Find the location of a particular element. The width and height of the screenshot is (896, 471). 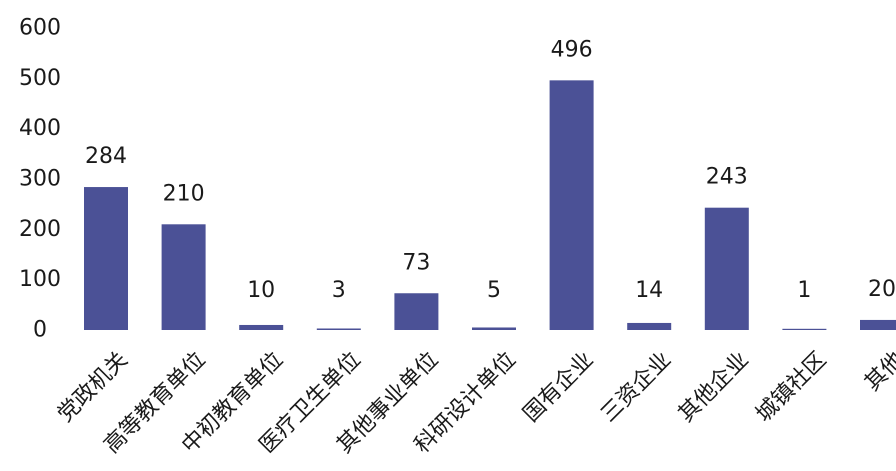

y-axis-ticks: 0 100 200 300 400 500 600 is located at coordinates (40, 179).